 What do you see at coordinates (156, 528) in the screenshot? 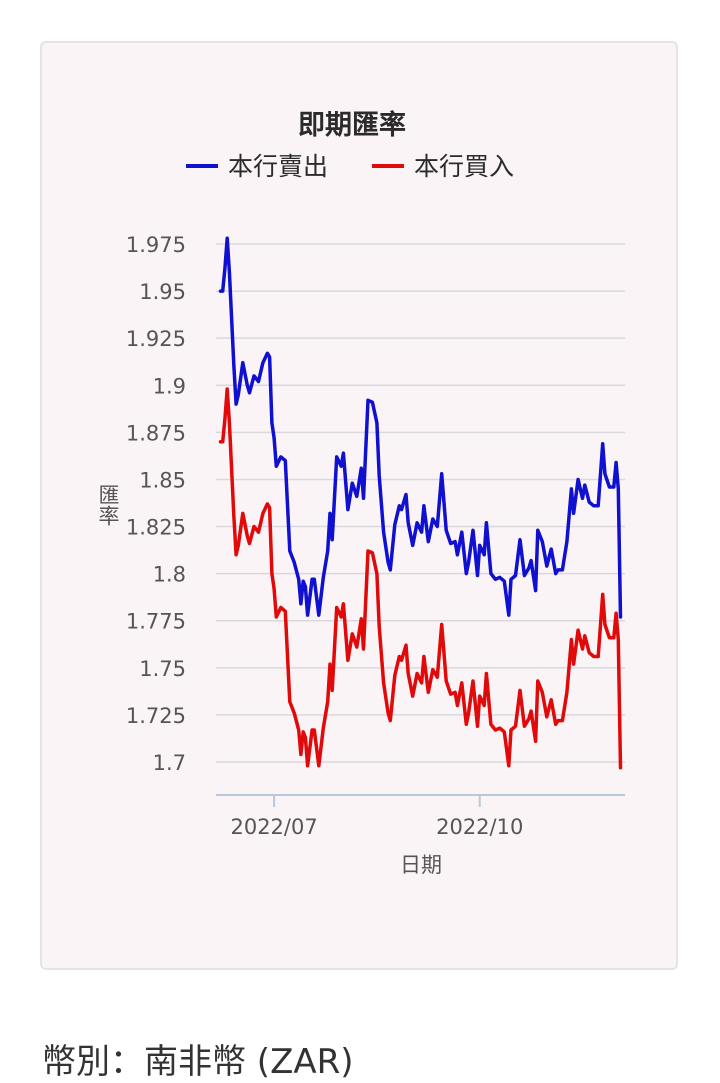
I see `y-tick-label: 1.825` at bounding box center [156, 528].